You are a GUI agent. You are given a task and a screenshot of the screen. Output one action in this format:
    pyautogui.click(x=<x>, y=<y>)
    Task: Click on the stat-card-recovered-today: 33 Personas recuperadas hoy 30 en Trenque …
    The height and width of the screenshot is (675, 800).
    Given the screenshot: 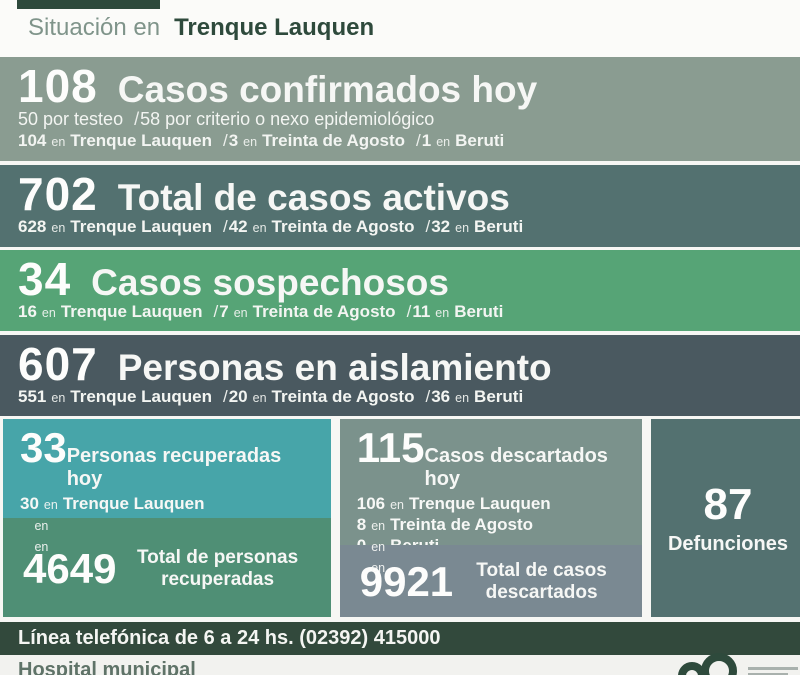 What is the action you would take?
    pyautogui.click(x=167, y=487)
    